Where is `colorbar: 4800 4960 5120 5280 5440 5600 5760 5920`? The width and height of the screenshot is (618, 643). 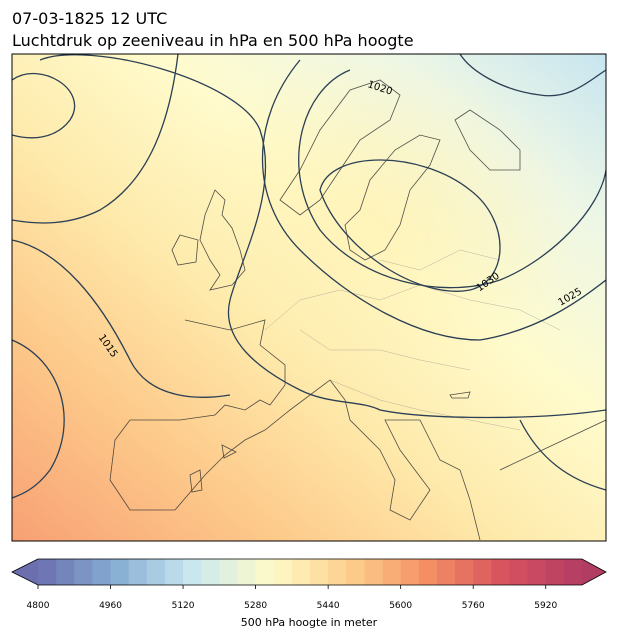 colorbar: 4800 4960 5120 5280 5440 5600 5760 5920 is located at coordinates (309, 584).